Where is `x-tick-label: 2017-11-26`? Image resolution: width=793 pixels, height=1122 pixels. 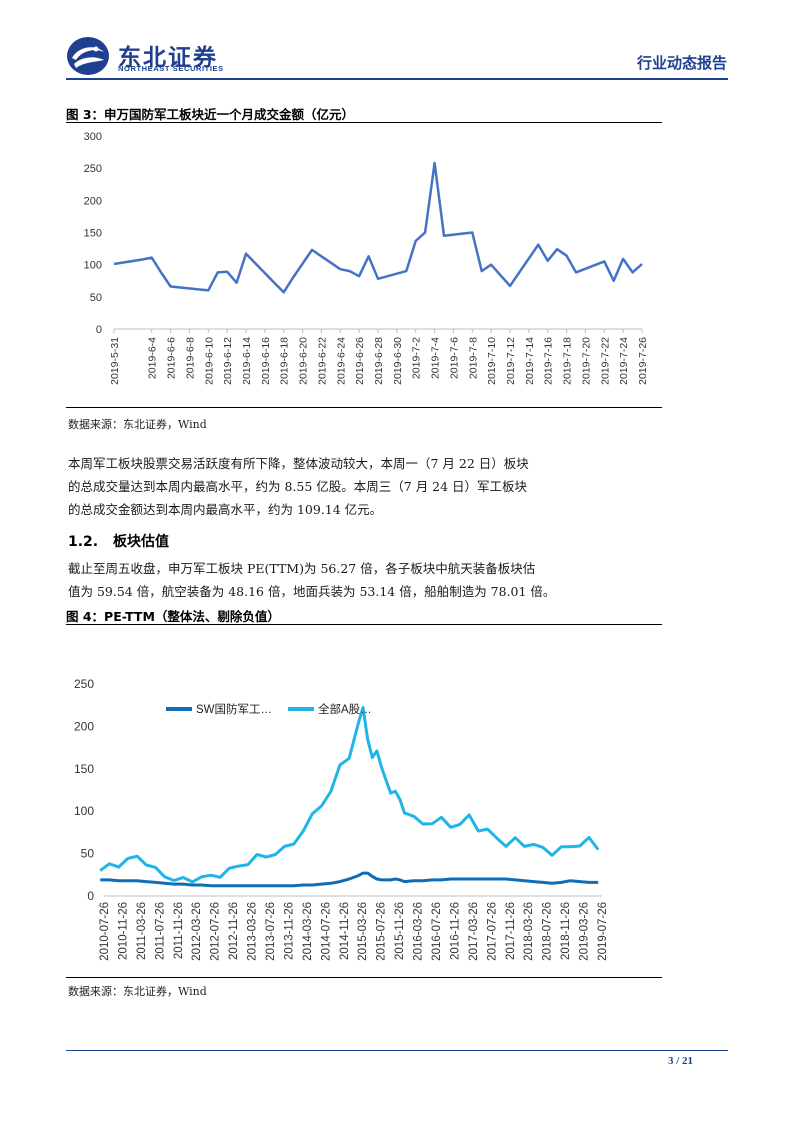 x-tick-label: 2017-11-26 is located at coordinates (511, 931).